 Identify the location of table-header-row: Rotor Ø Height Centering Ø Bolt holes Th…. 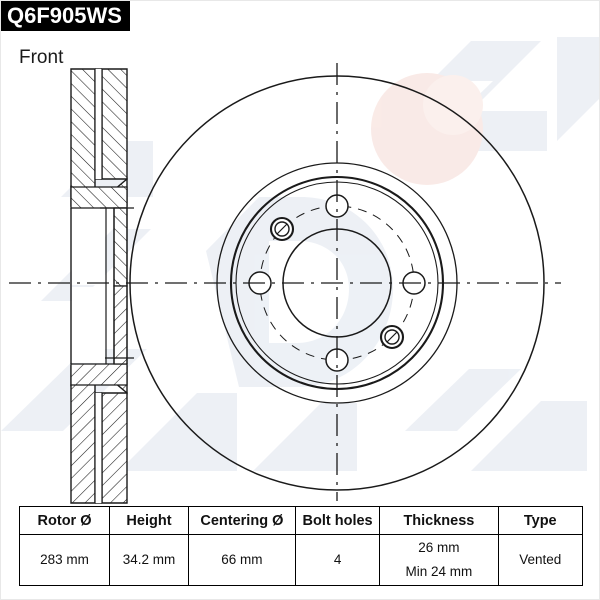
(301, 520).